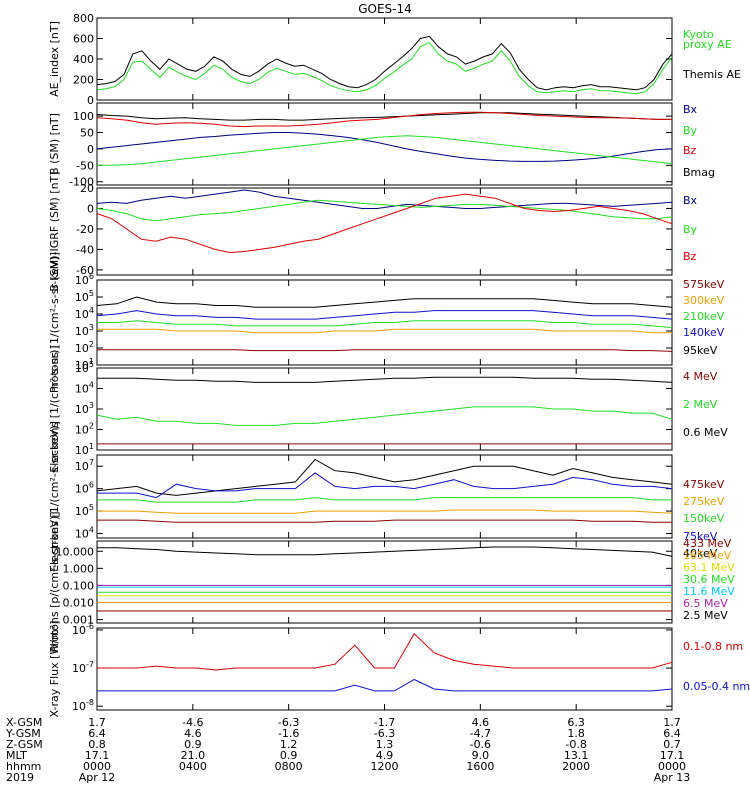  I want to click on x-axis-value: 1.7, so click(672, 722).